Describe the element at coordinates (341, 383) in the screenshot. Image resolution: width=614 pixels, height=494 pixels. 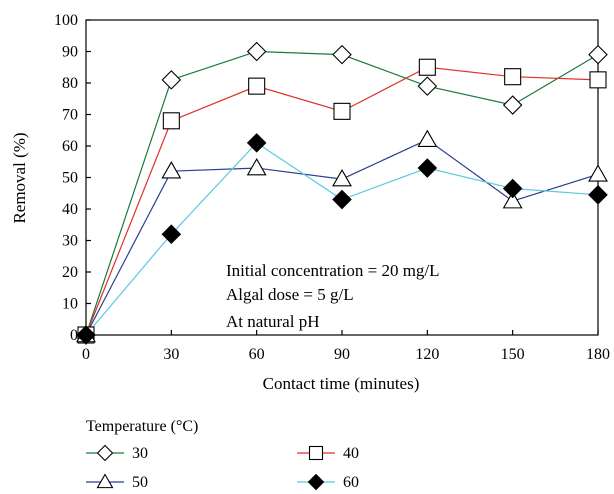
I see `x-axis-title: Contact time (minutes)` at that location.